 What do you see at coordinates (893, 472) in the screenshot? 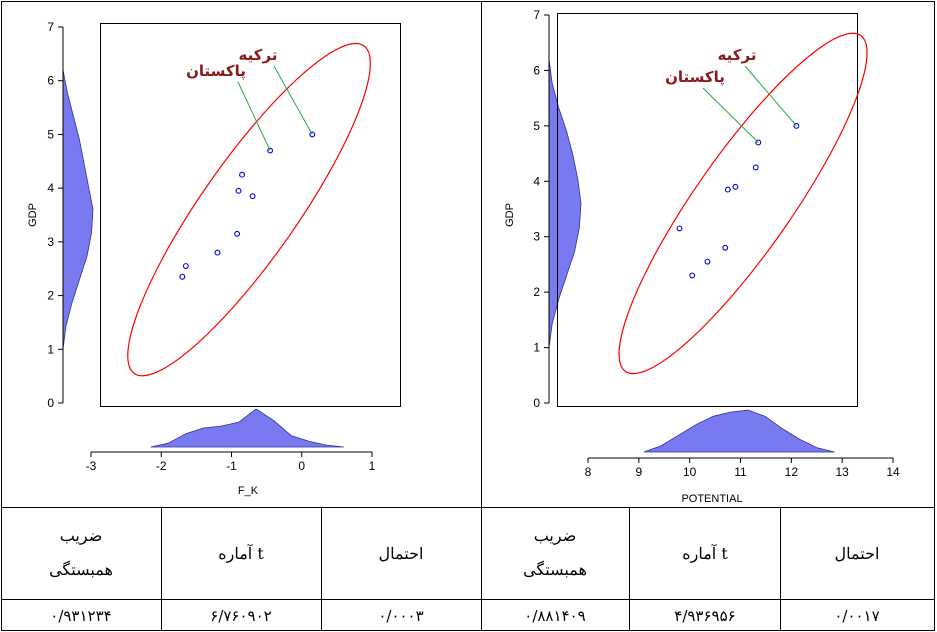
I see `right-x-tick-label: 14` at bounding box center [893, 472].